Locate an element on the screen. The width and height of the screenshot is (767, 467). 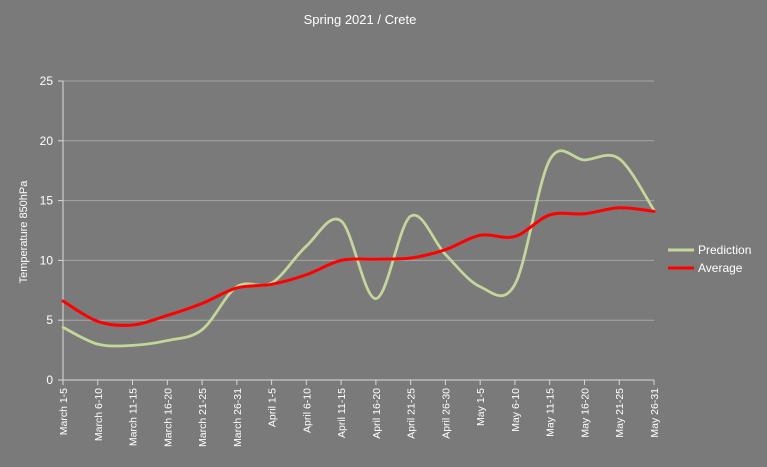
x-tick-label: May 1-5 is located at coordinates (481, 407).